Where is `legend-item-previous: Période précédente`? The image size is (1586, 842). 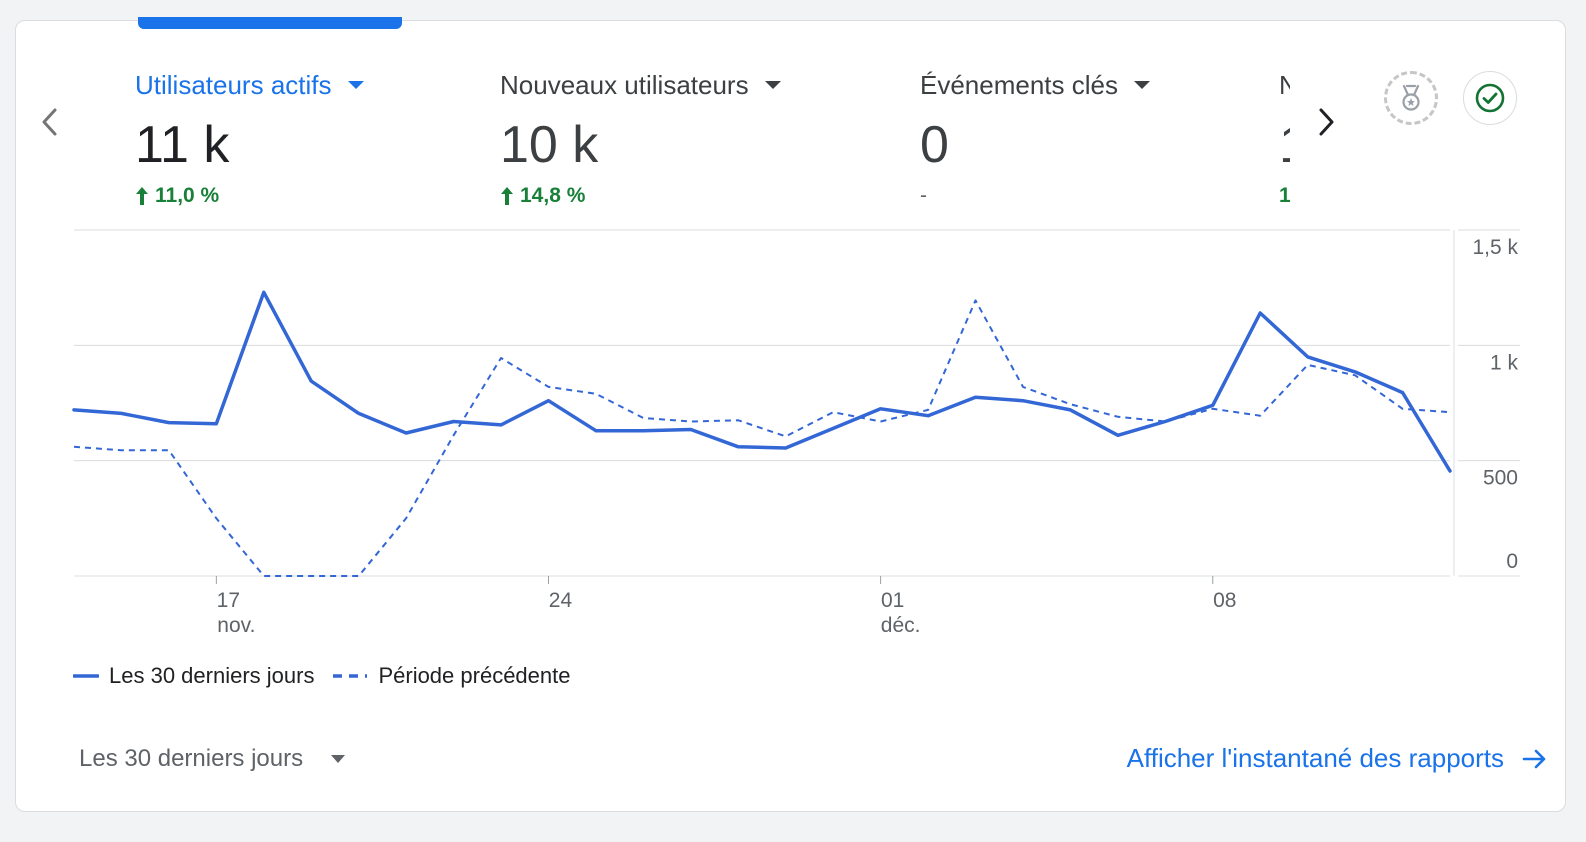
legend-item-previous: Période précédente is located at coordinates (451, 676).